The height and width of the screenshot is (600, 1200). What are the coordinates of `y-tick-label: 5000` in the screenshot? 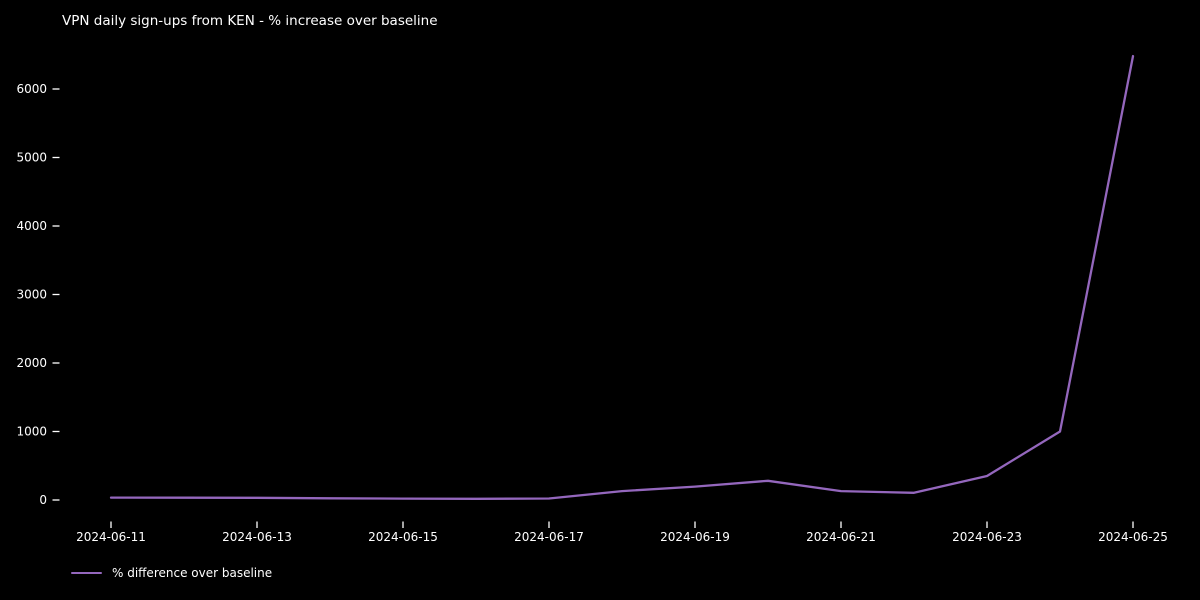 It's located at (31, 158).